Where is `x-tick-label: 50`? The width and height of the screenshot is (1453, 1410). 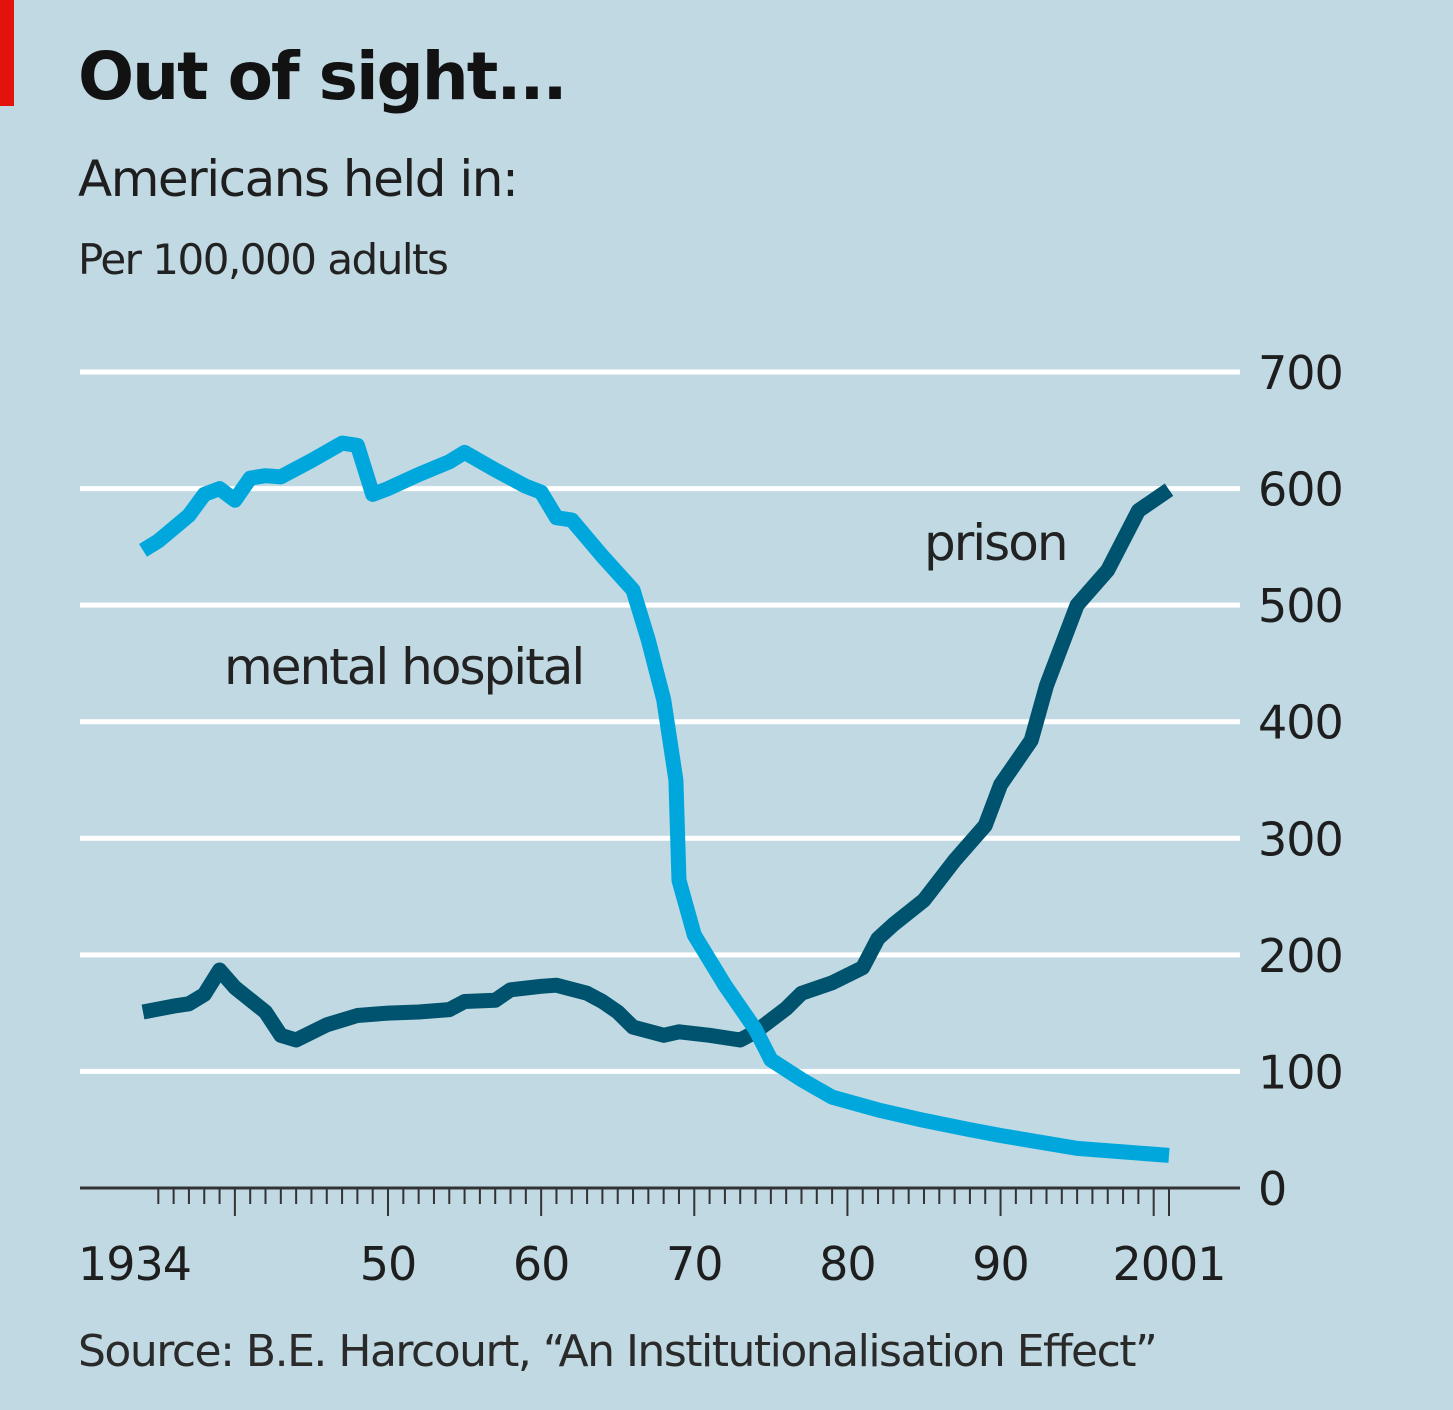 x-tick-label: 50 is located at coordinates (388, 1264).